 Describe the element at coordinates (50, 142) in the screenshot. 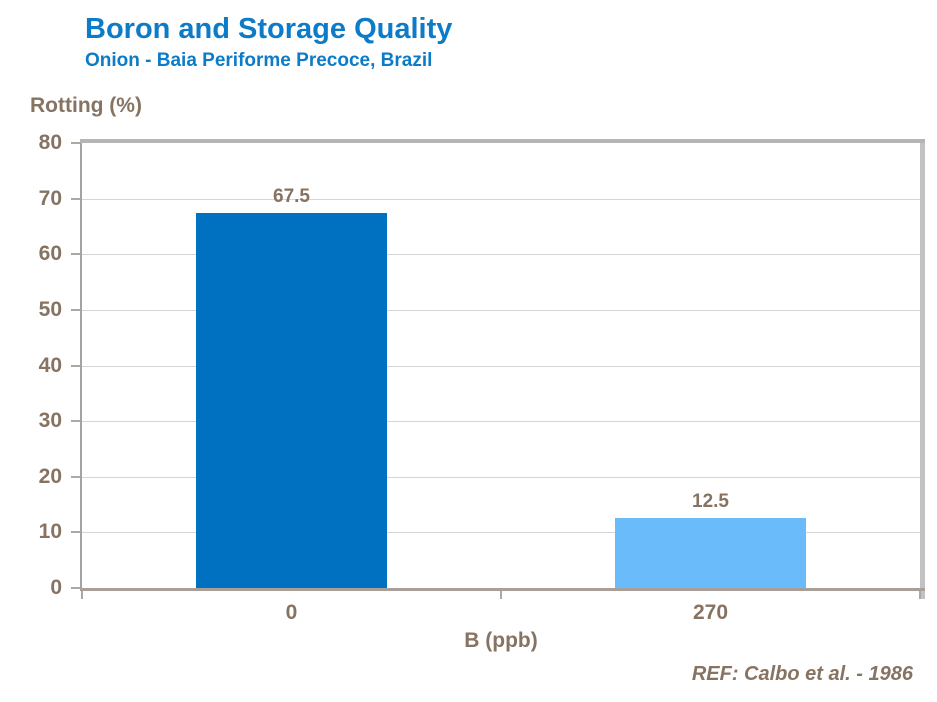

I see `y-tick-label: 80` at that location.